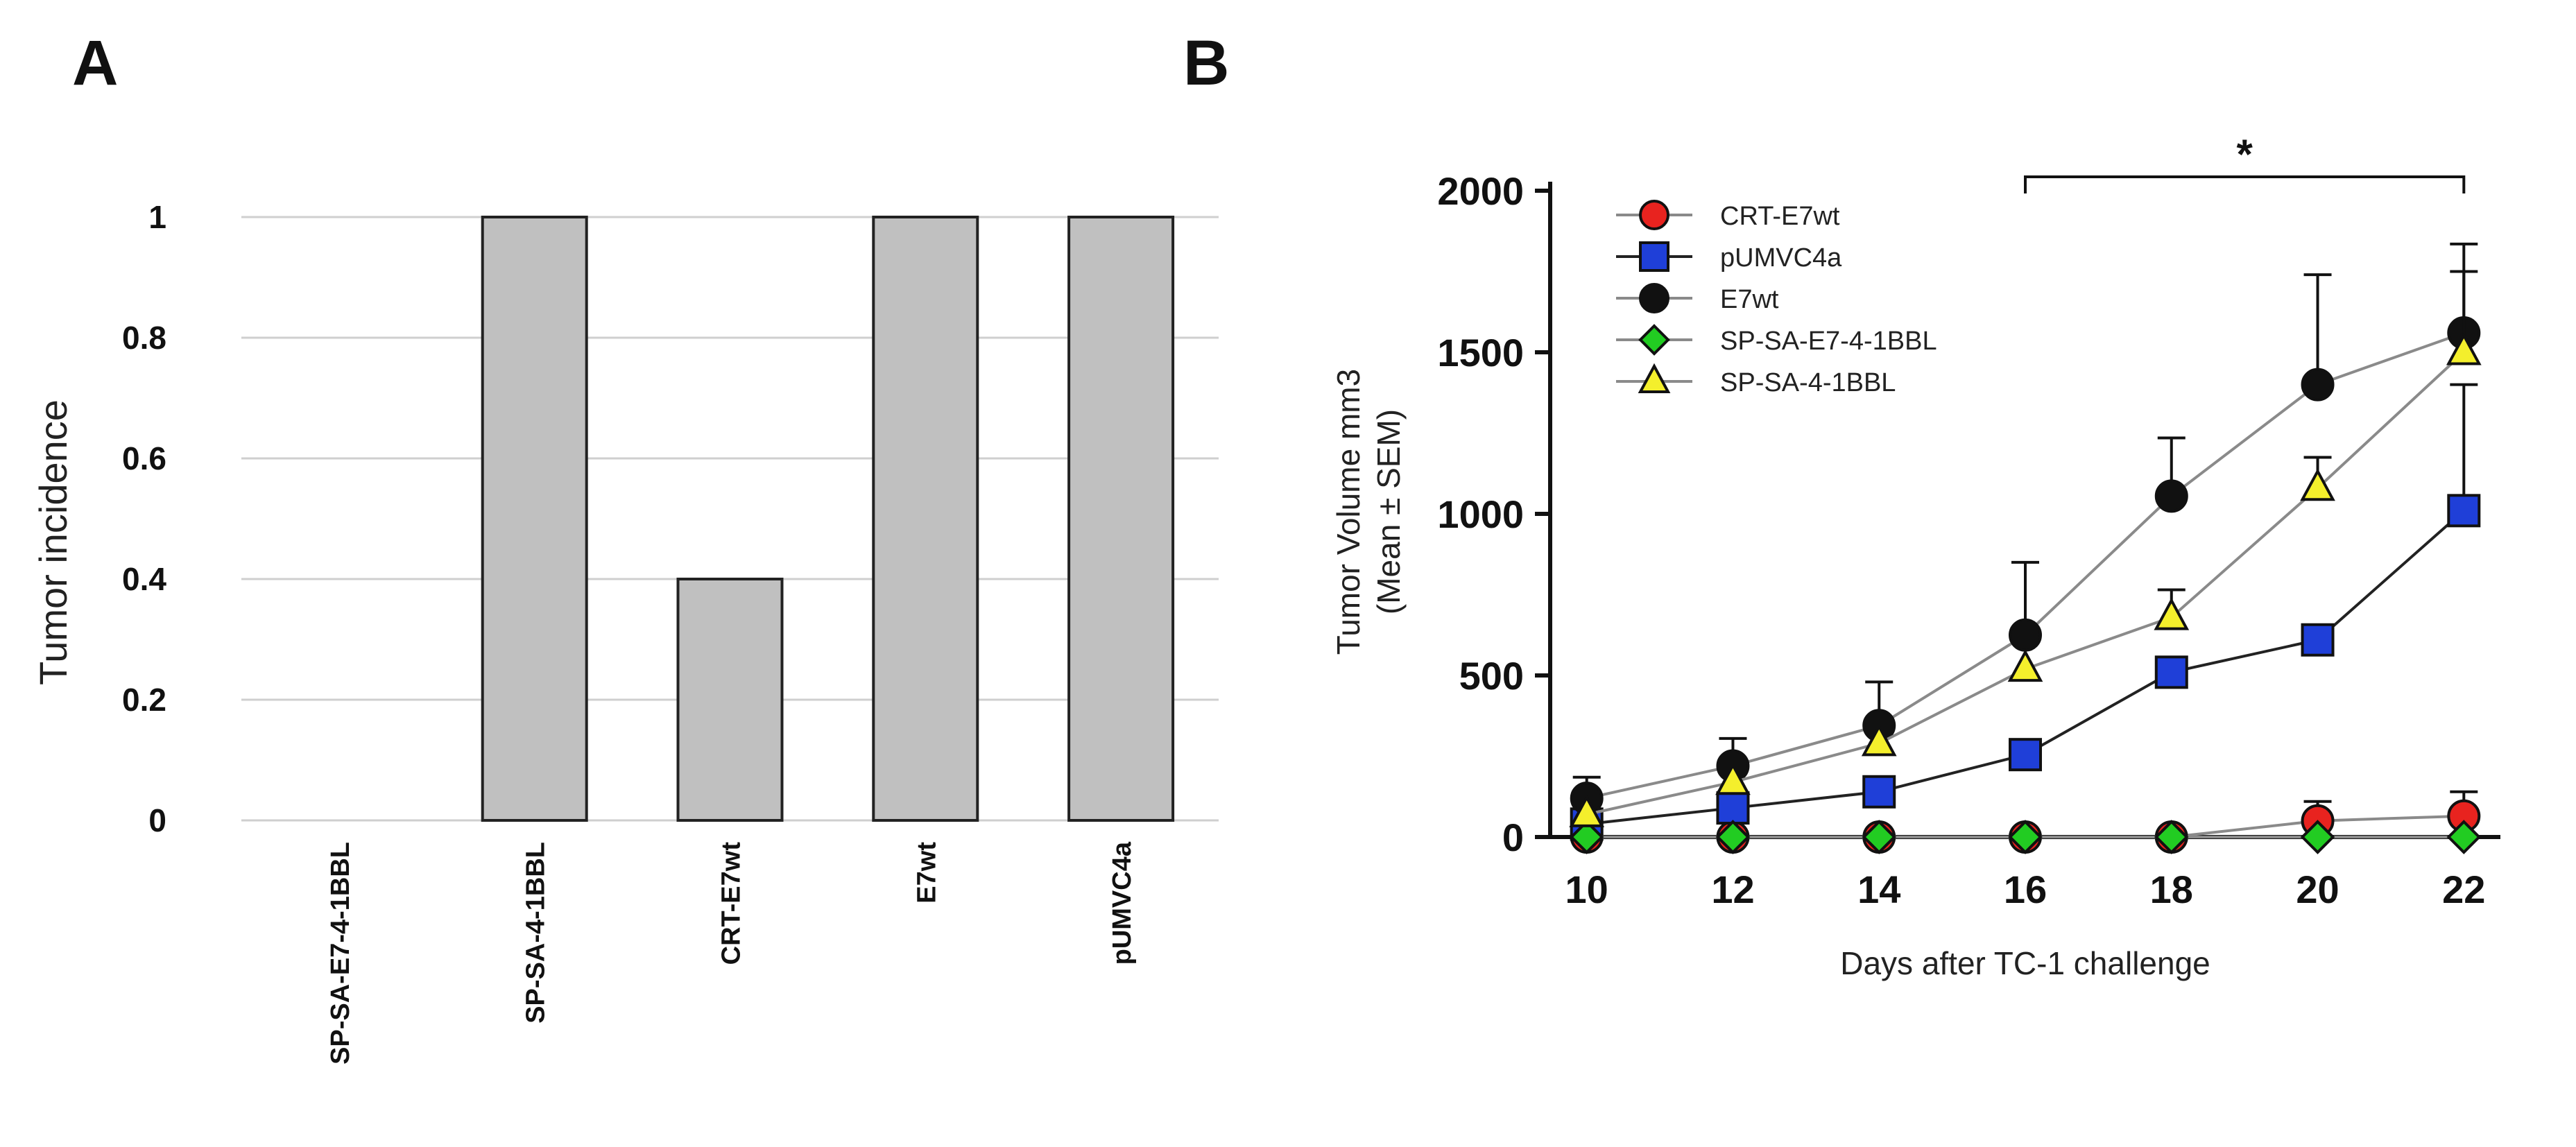 The height and width of the screenshot is (1147, 2576). I want to click on bar-CRT-E7wt, so click(730, 700).